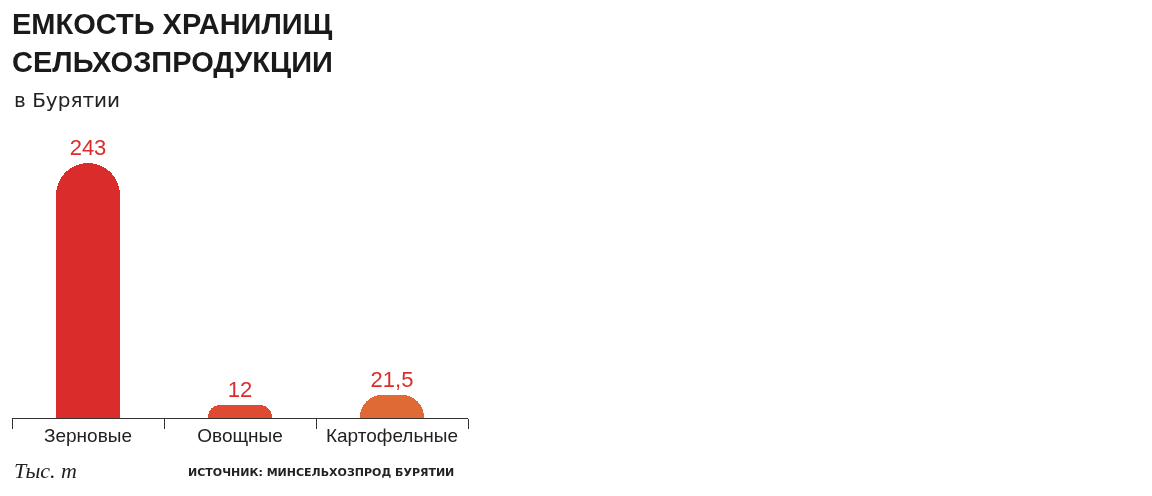  What do you see at coordinates (240, 389) in the screenshot?
I see `data-label: 12` at bounding box center [240, 389].